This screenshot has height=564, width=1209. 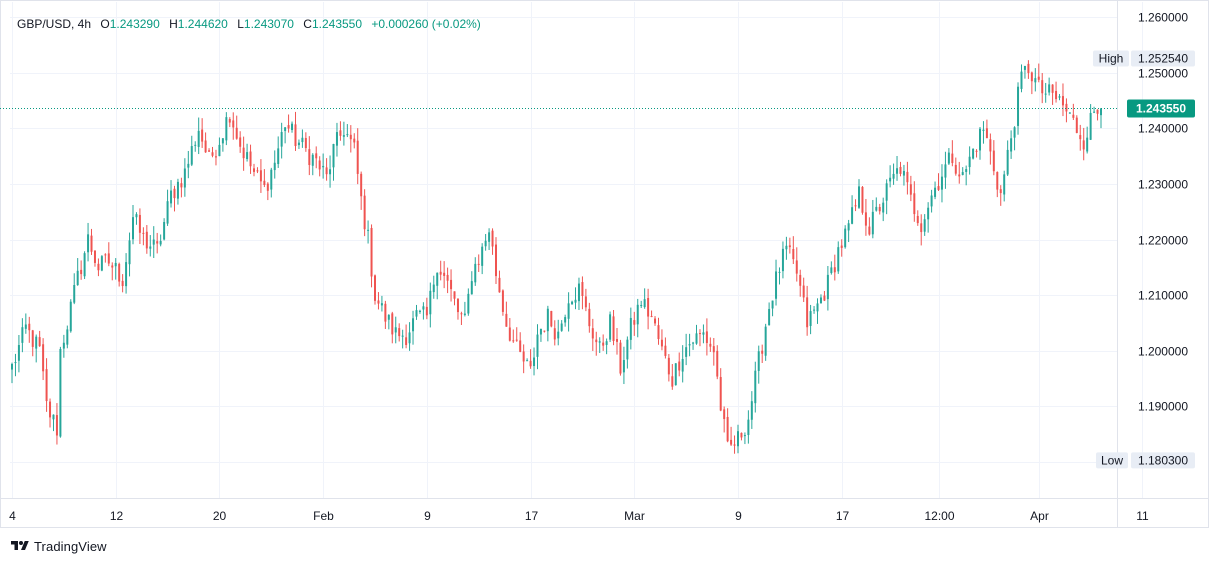 What do you see at coordinates (58, 546) in the screenshot?
I see `tradingview-brand: TradingView` at bounding box center [58, 546].